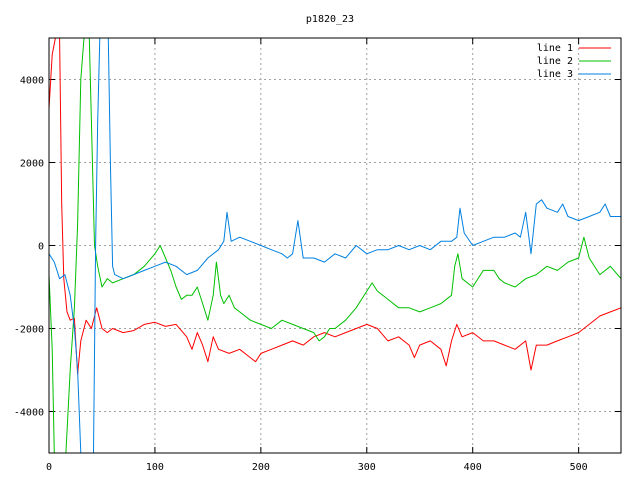  Describe the element at coordinates (473, 467) in the screenshot. I see `x-tick-label: 400` at that location.